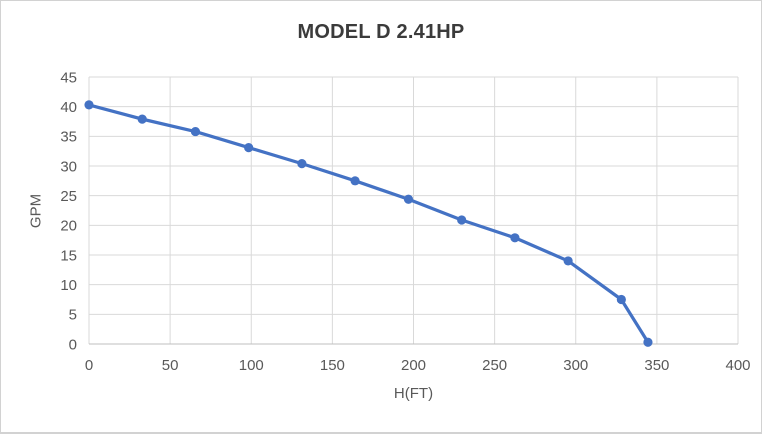 This screenshot has height=434, width=762. What do you see at coordinates (413, 393) in the screenshot?
I see `x-axis-title: H(FT)` at bounding box center [413, 393].